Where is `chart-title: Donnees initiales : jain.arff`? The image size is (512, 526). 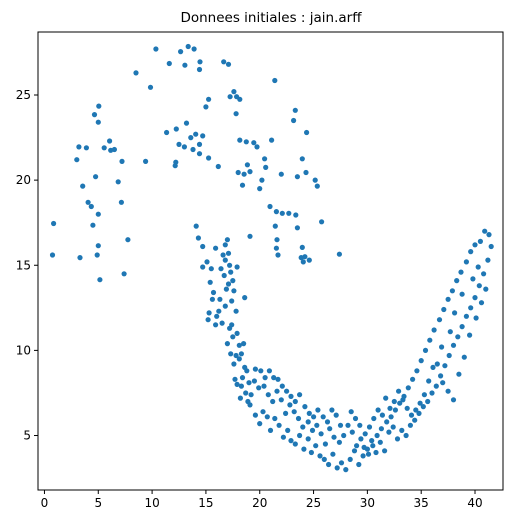
chart-title: Donnees initiales : jain.arff is located at coordinates (271, 18).